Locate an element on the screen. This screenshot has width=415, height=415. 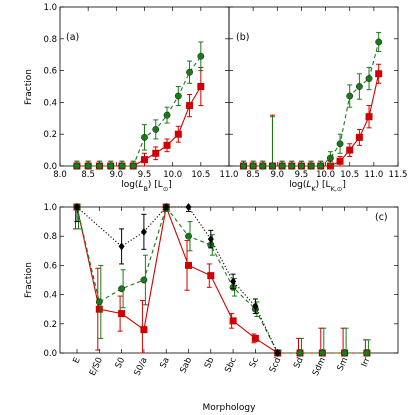
x-tick-label: Sa is located at coordinates (165, 363).